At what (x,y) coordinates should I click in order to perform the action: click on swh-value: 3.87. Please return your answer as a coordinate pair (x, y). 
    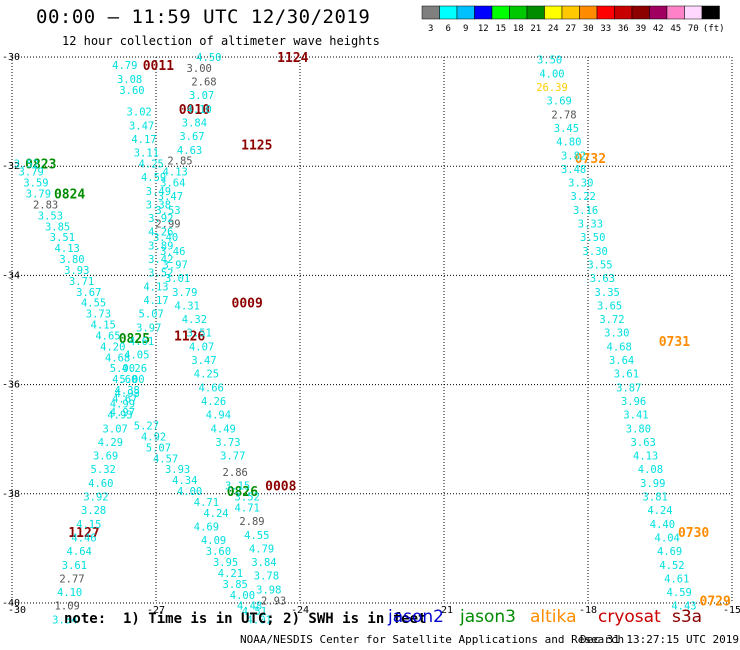
    Looking at the image, I should click on (628, 388).